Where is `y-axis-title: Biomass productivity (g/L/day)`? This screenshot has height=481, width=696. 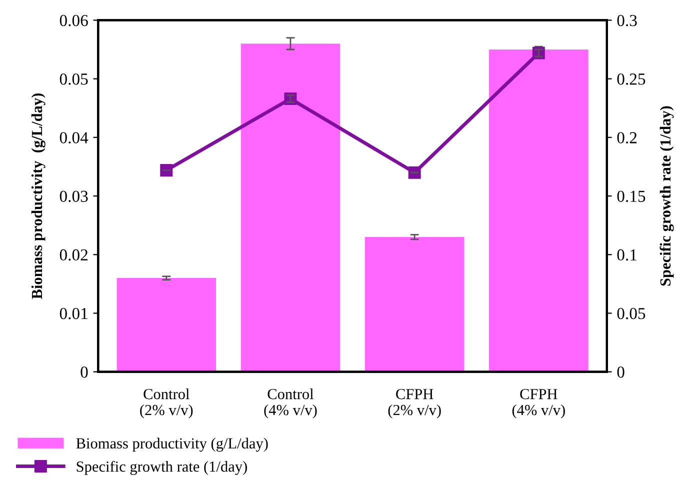
y-axis-title: Biomass productivity (g/L/day) is located at coordinates (38, 196).